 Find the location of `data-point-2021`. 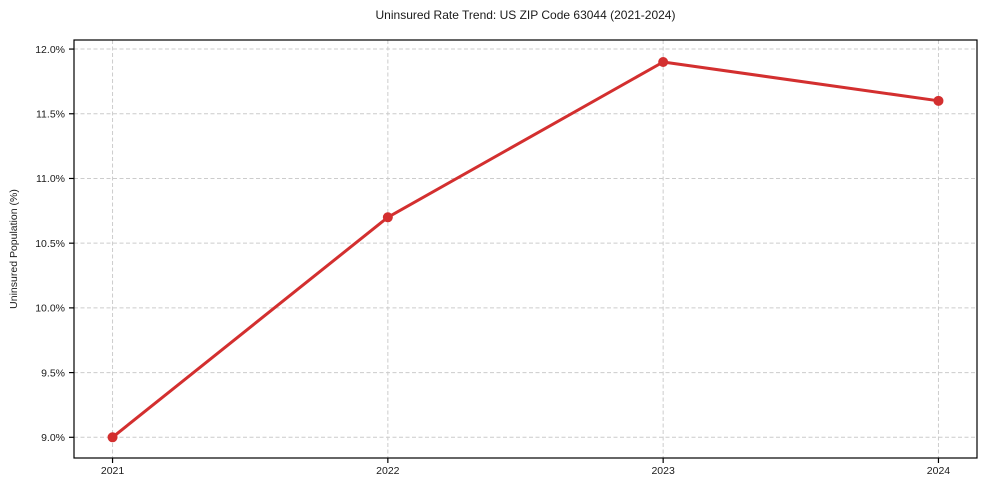

data-point-2021 is located at coordinates (112, 437).